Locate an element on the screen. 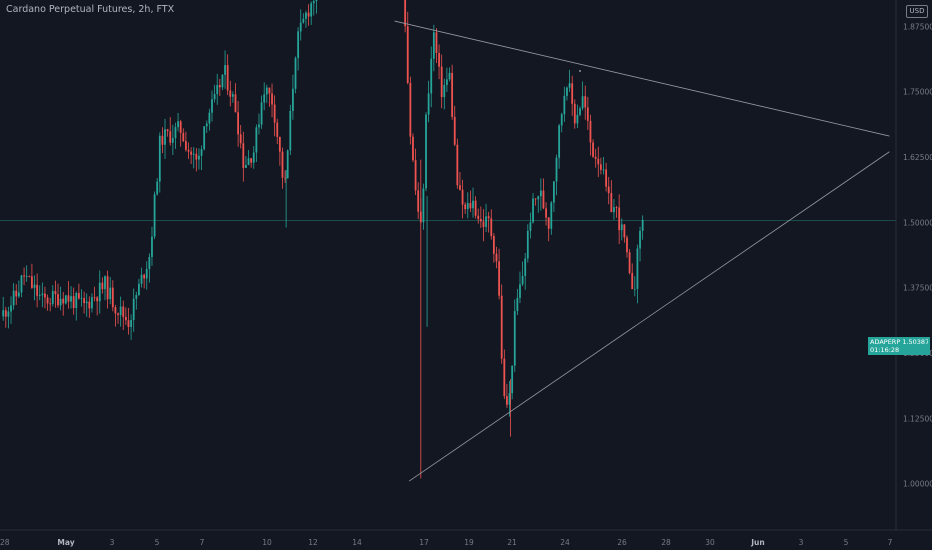  x-tick-label: 5 is located at coordinates (157, 542).